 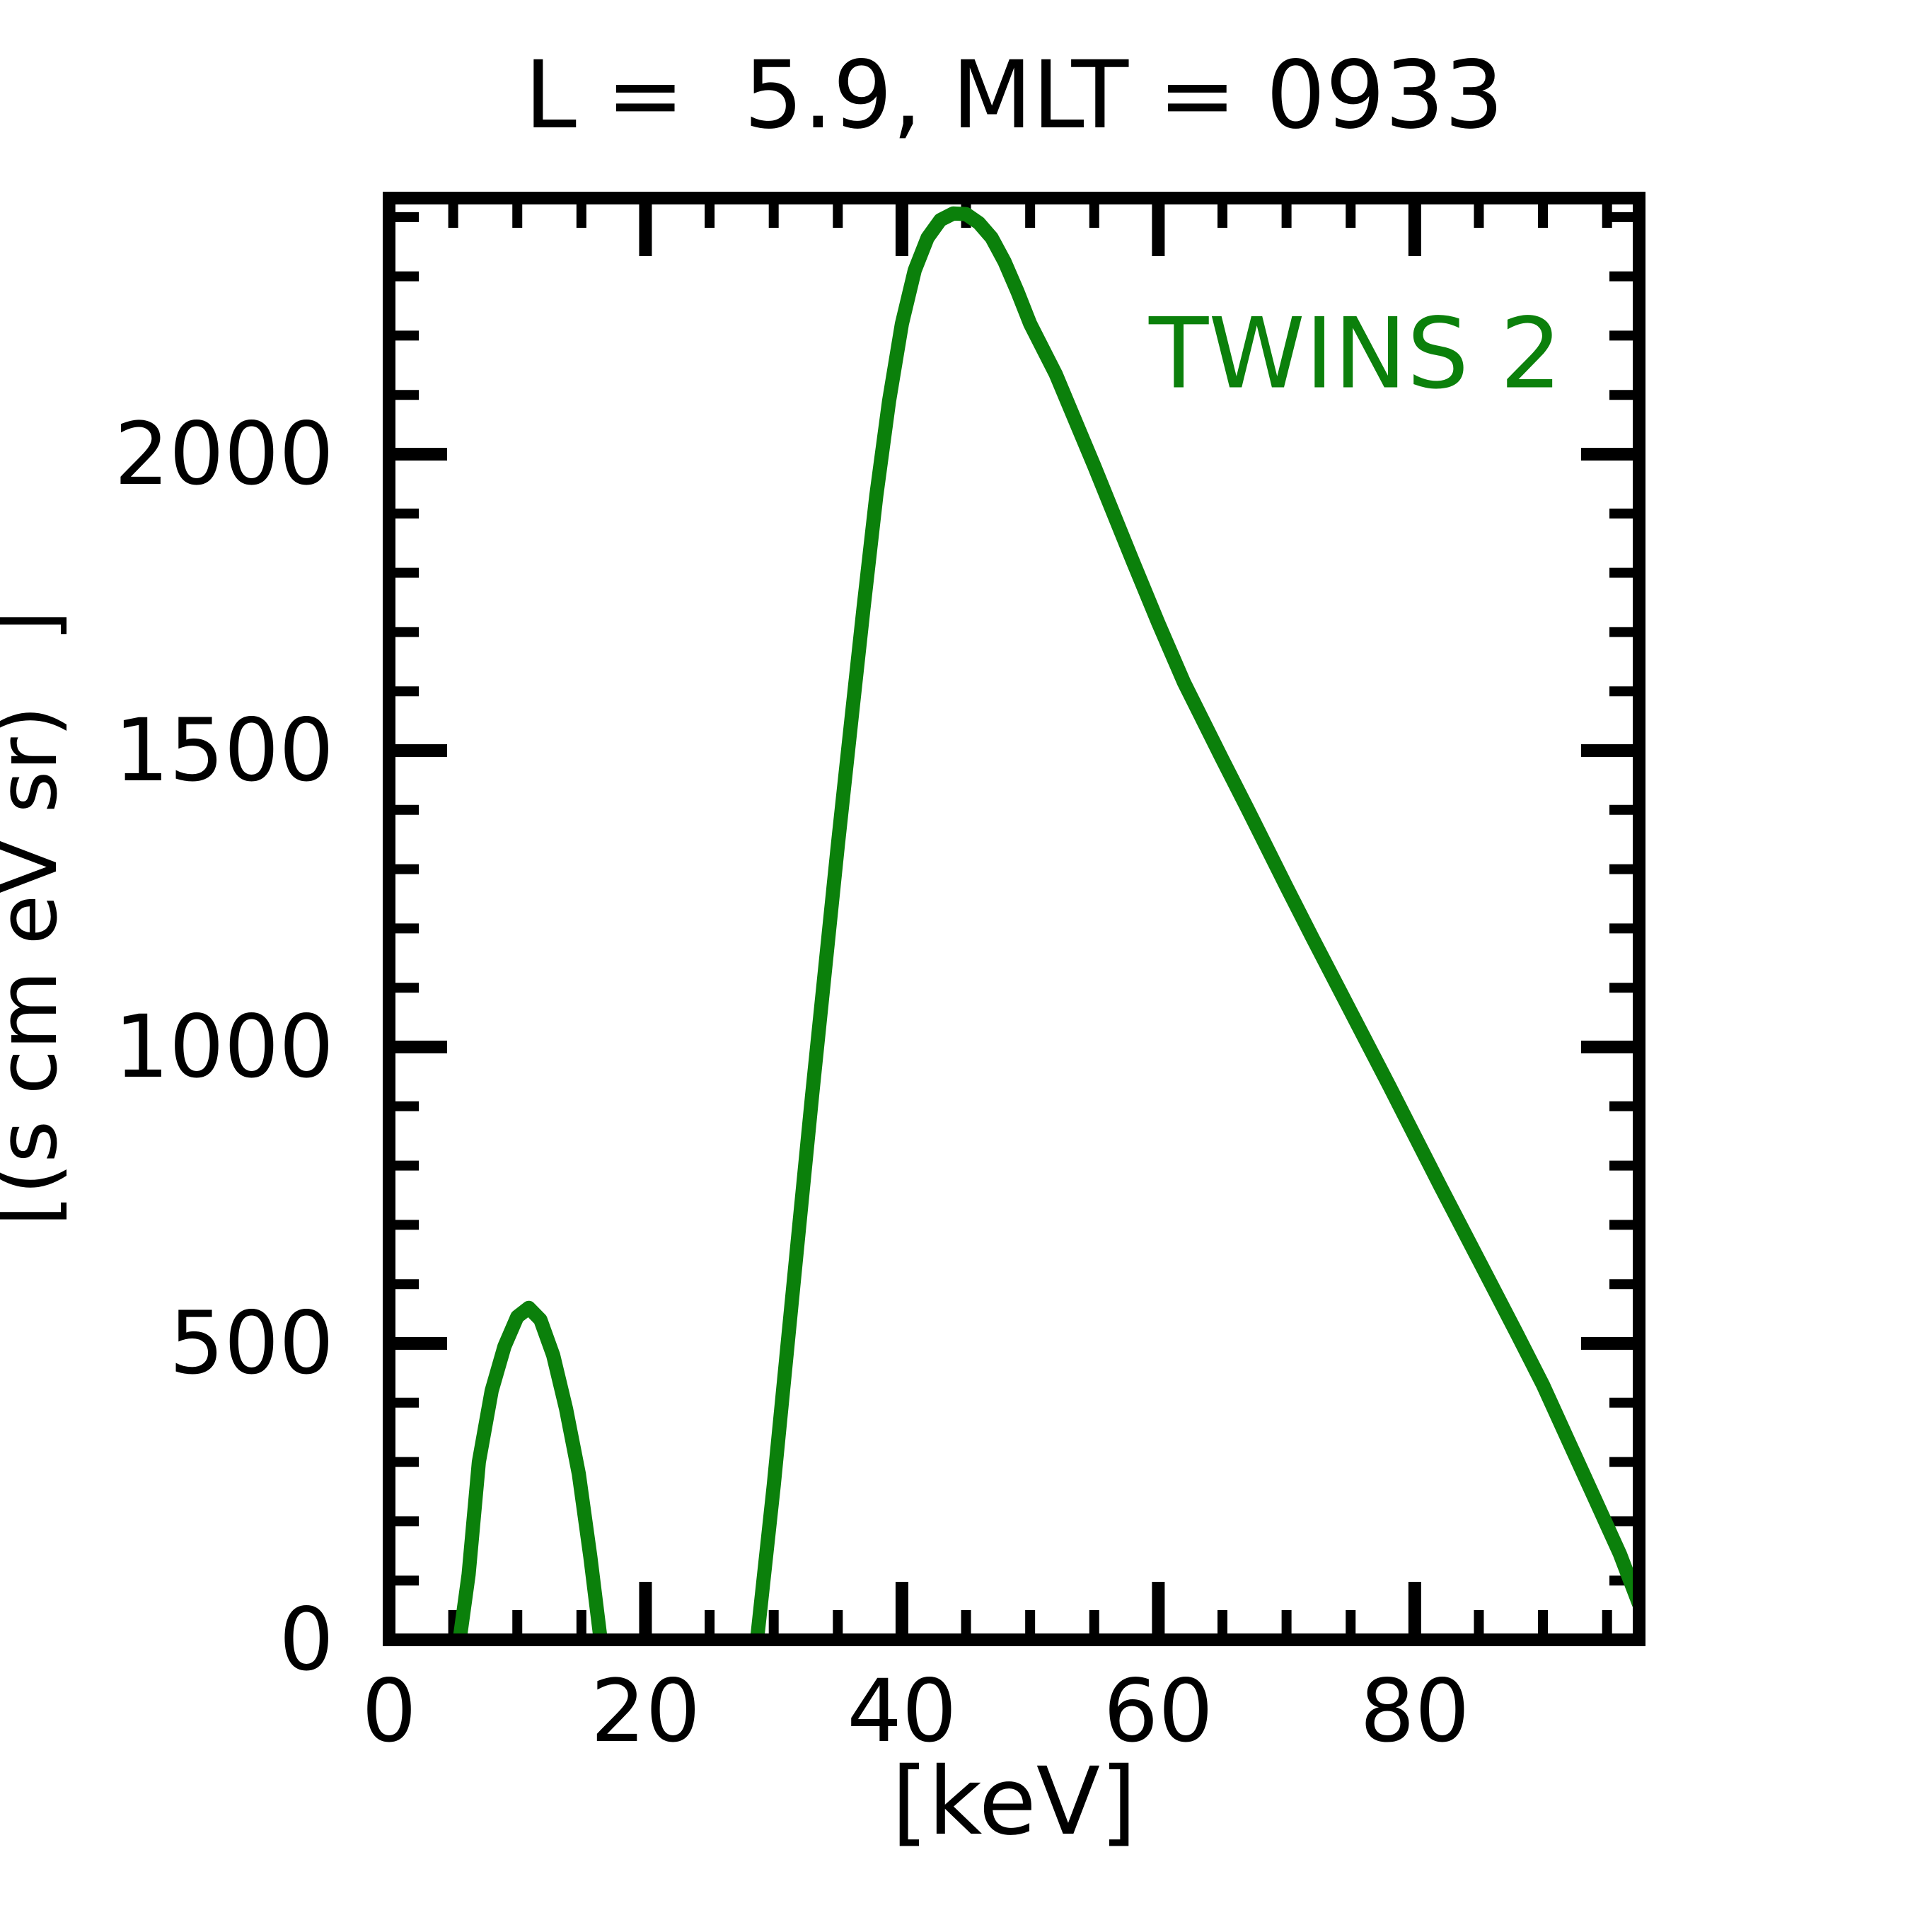 I want to click on x-tick-label: 20, so click(x=645, y=1711).